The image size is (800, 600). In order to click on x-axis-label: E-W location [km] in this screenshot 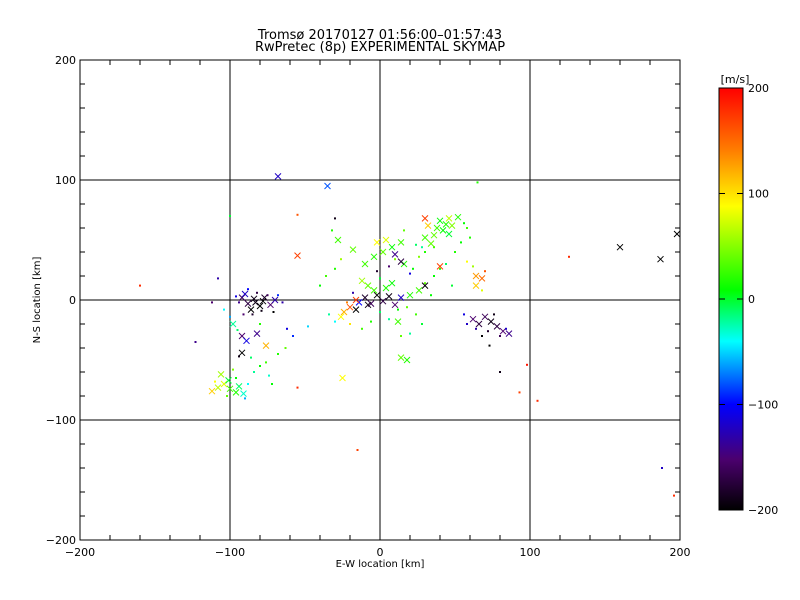, I will do `click(380, 564)`.